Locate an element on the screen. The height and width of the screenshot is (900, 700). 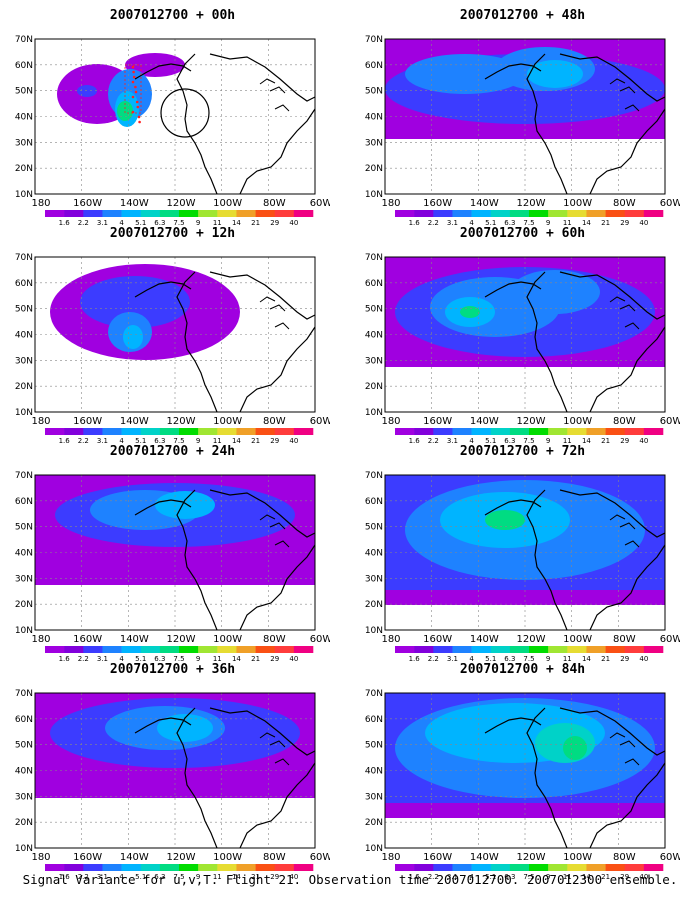
lat-tick-label: 30N is located at coordinates (24, 579).